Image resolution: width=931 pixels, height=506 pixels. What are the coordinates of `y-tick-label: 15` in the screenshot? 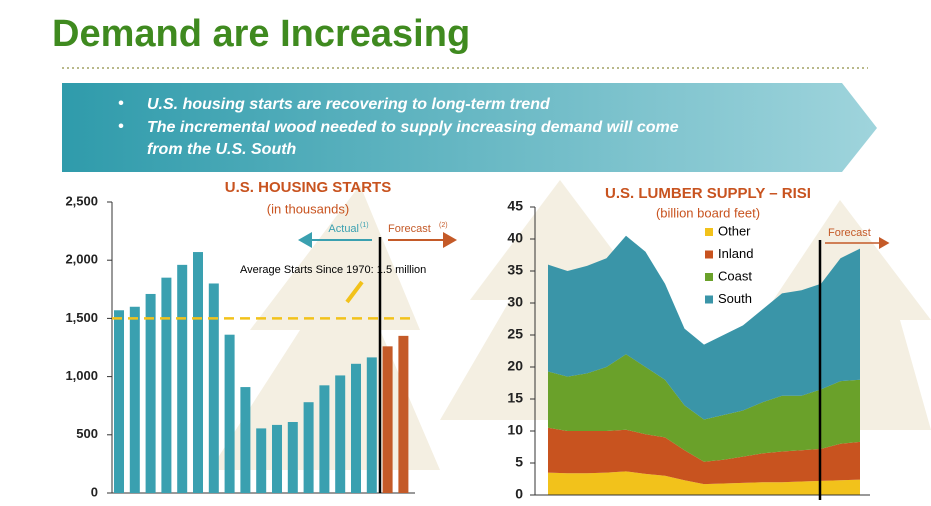 It's located at (515, 398).